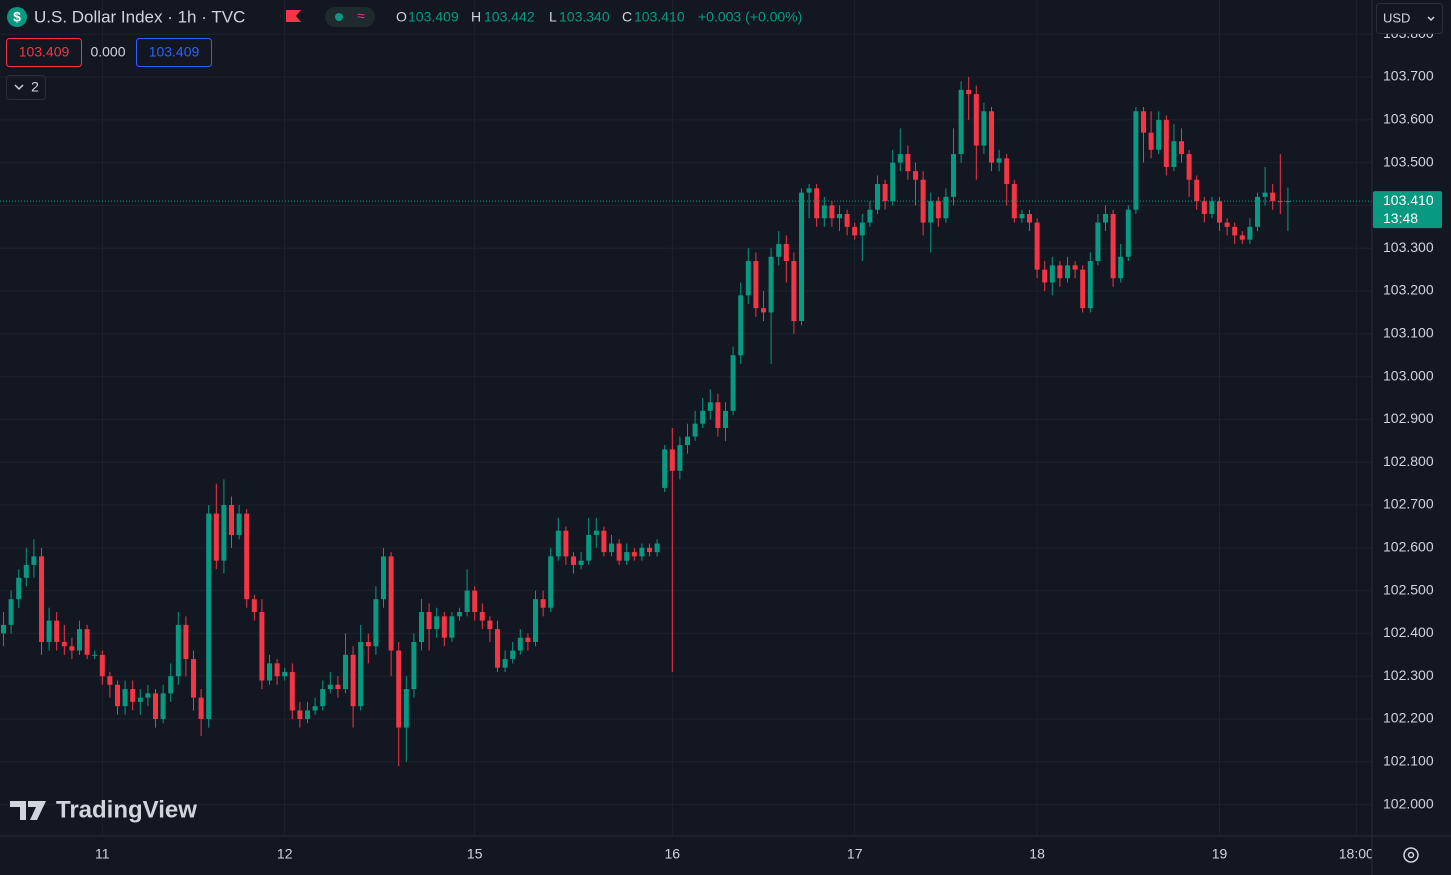 The width and height of the screenshot is (1451, 875). Describe the element at coordinates (293, 16) in the screenshot. I see `flag-icon` at that location.